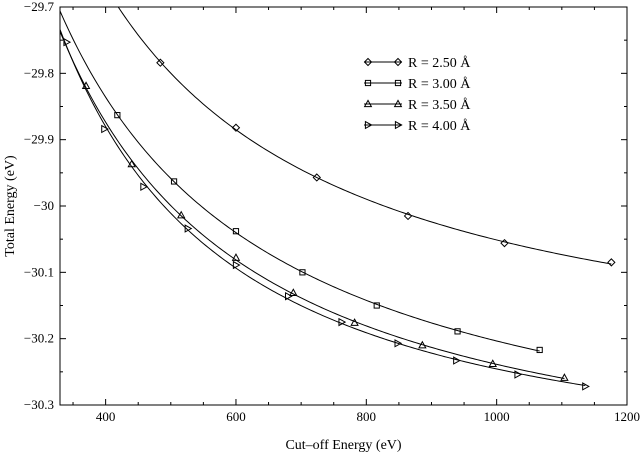  Describe the element at coordinates (439, 84) in the screenshot. I see `legend-label: R = 3.00 Å` at that location.